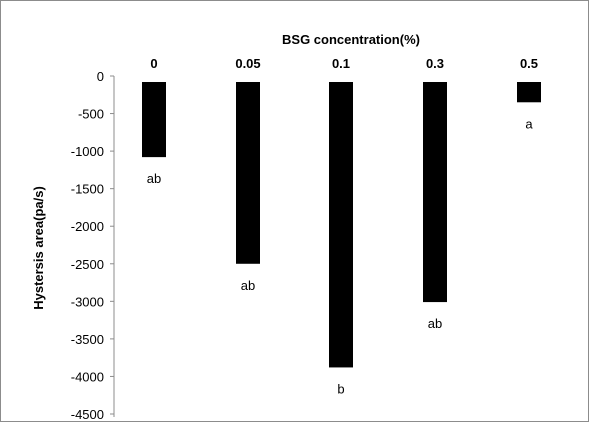 This screenshot has width=589, height=423. What do you see at coordinates (87, 264) in the screenshot?
I see `y-tick-label: -2500` at bounding box center [87, 264].